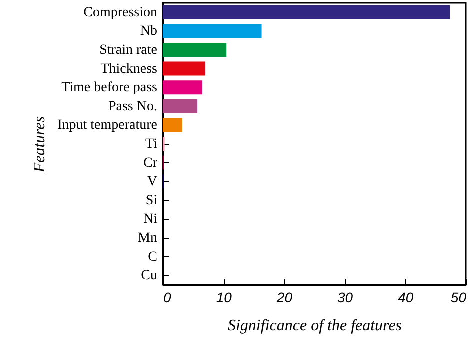 This screenshot has height=339, width=475. I want to click on y-tick-label: Thickness, so click(129, 69).